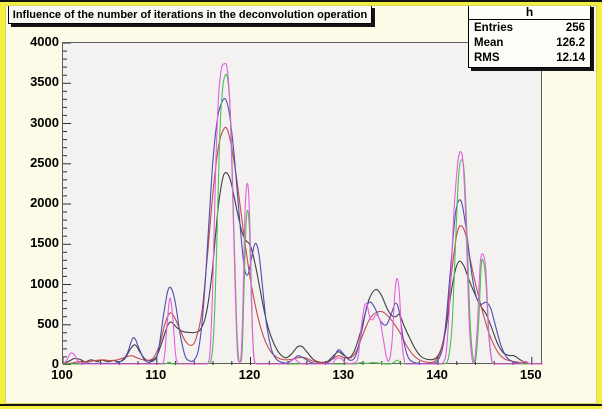 The height and width of the screenshot is (409, 602). What do you see at coordinates (44, 243) in the screenshot?
I see `y-tick-label: 1500` at bounding box center [44, 243].